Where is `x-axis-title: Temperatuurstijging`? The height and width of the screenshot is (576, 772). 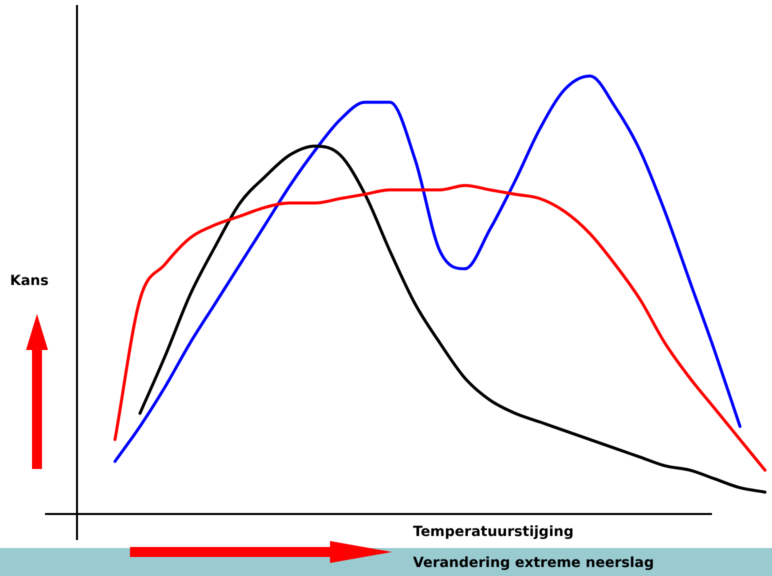 x-axis-title: Temperatuurstijging is located at coordinates (493, 532).